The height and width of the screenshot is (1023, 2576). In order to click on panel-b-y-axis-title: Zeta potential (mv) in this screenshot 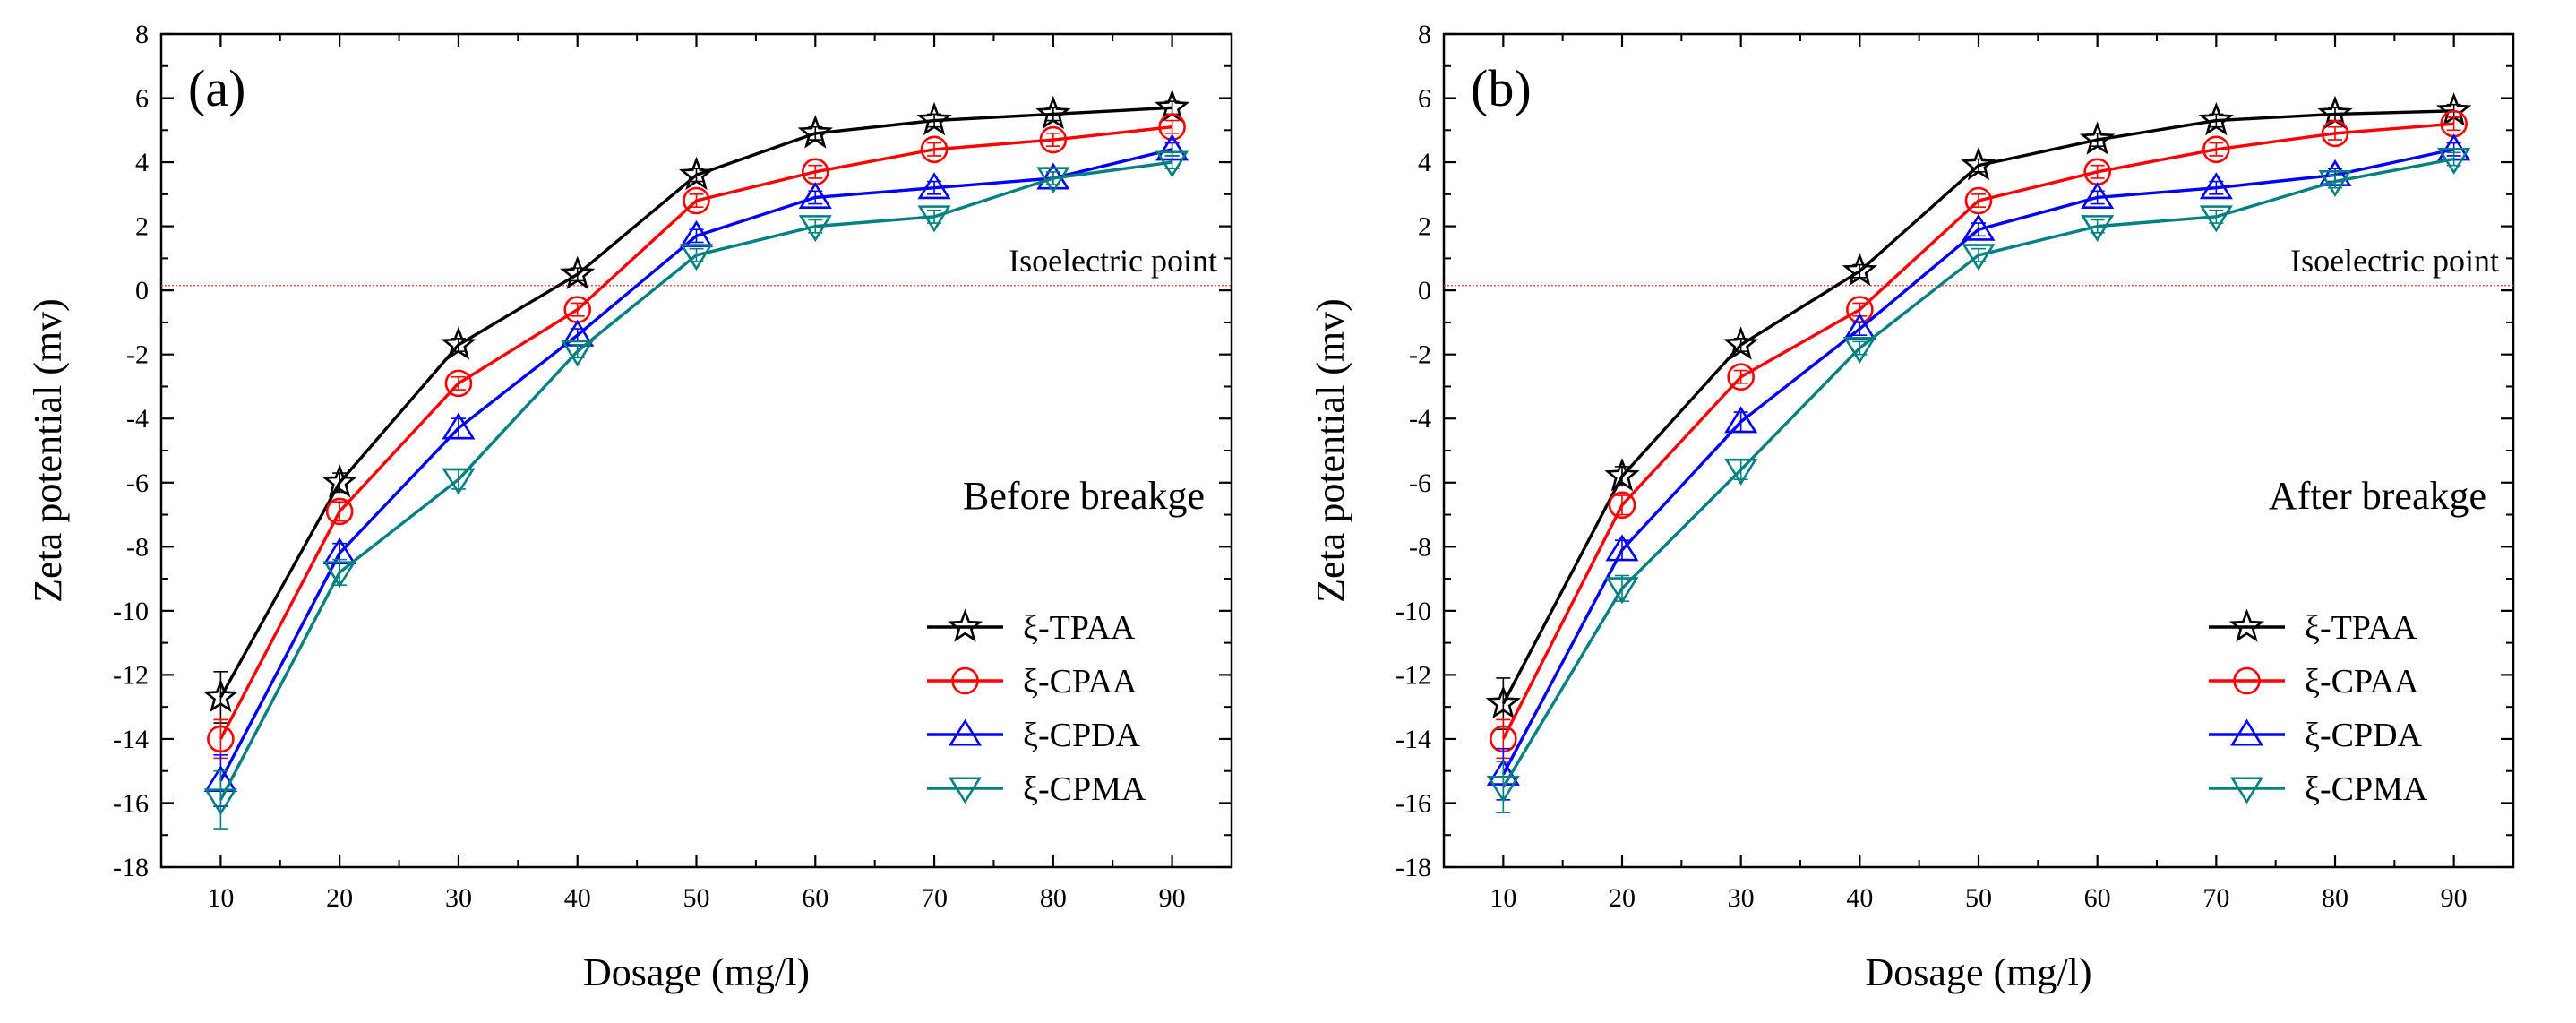, I will do `click(1330, 450)`.